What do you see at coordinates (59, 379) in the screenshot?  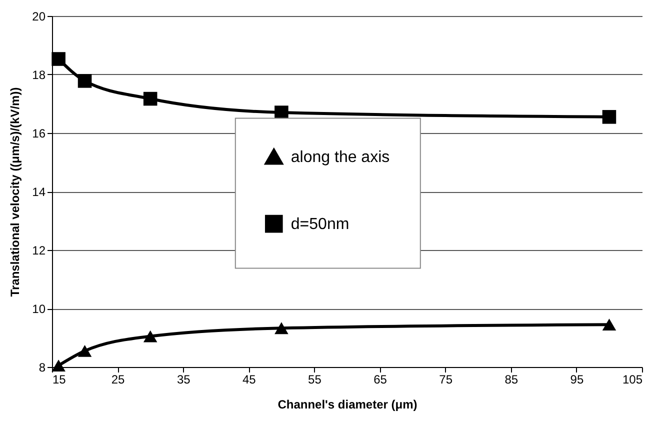 I see `x-tick-label: 15` at bounding box center [59, 379].